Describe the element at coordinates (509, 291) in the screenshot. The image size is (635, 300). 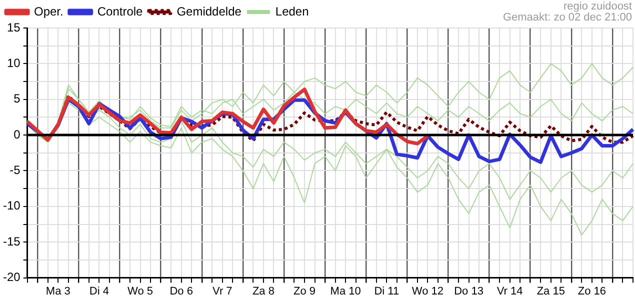
I see `x-tick-label: Vr 14` at that location.